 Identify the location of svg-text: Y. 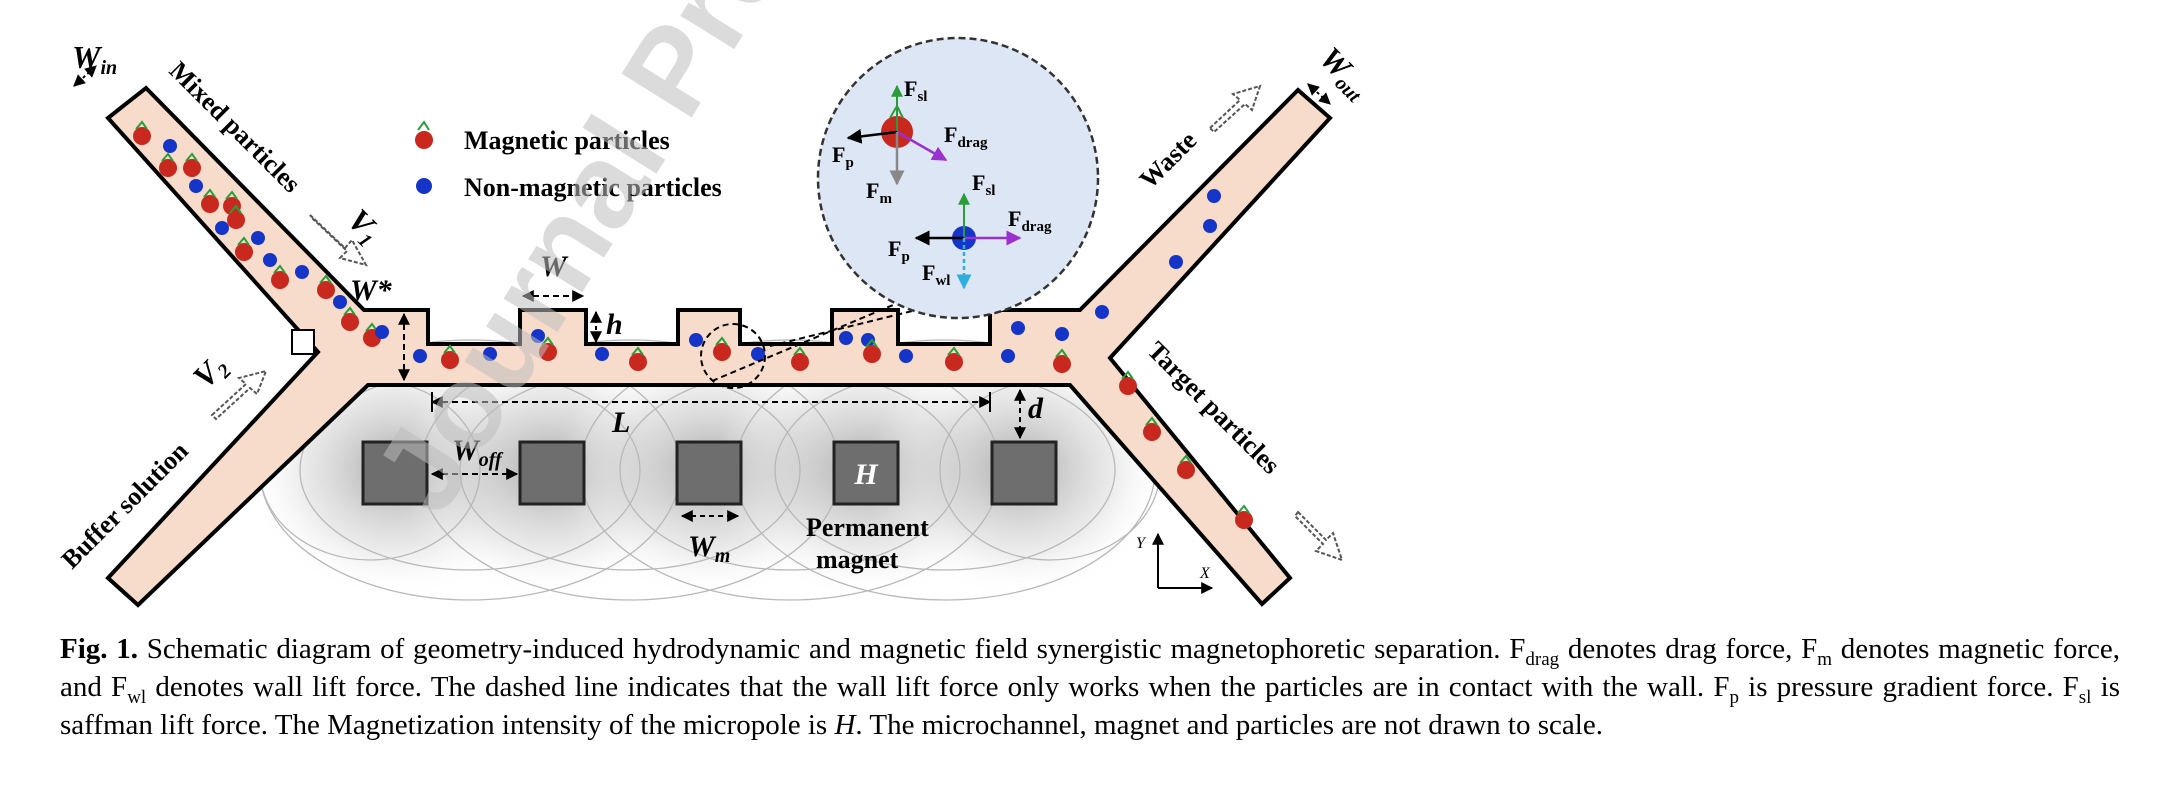
(1141, 543).